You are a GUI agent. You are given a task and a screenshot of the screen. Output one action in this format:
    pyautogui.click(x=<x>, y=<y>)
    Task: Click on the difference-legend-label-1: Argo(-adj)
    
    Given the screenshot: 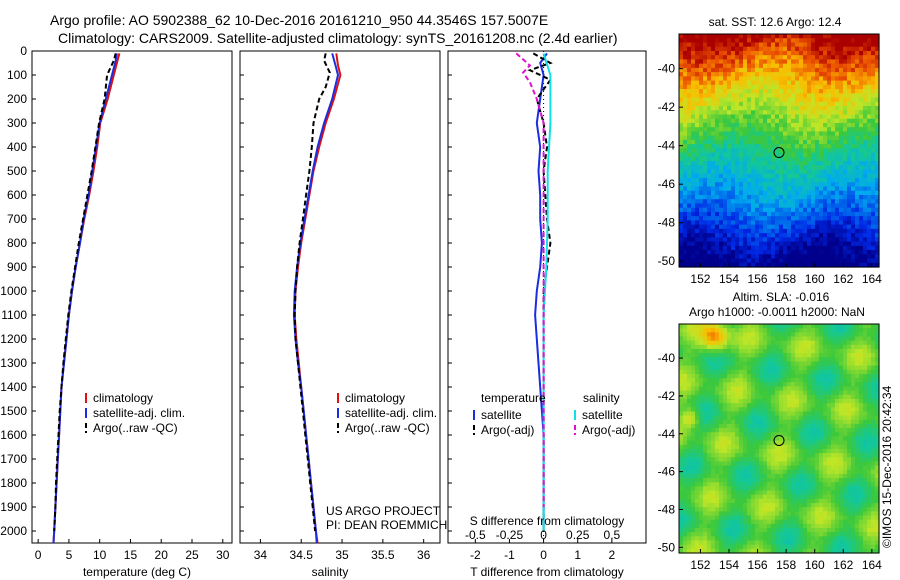 What is the action you would take?
    pyautogui.click(x=507, y=430)
    